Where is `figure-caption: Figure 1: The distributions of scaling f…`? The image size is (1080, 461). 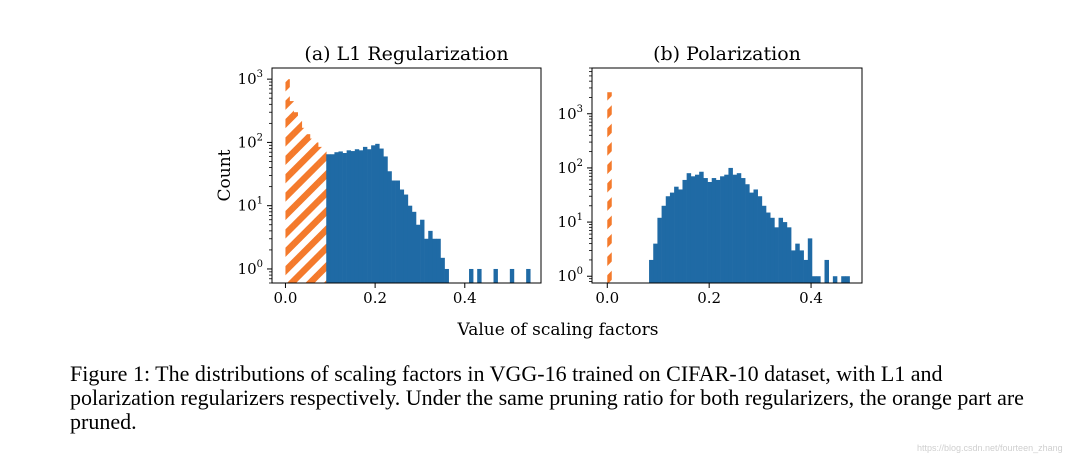
figure-caption: Figure 1: The distributions of scaling f… is located at coordinates (547, 397).